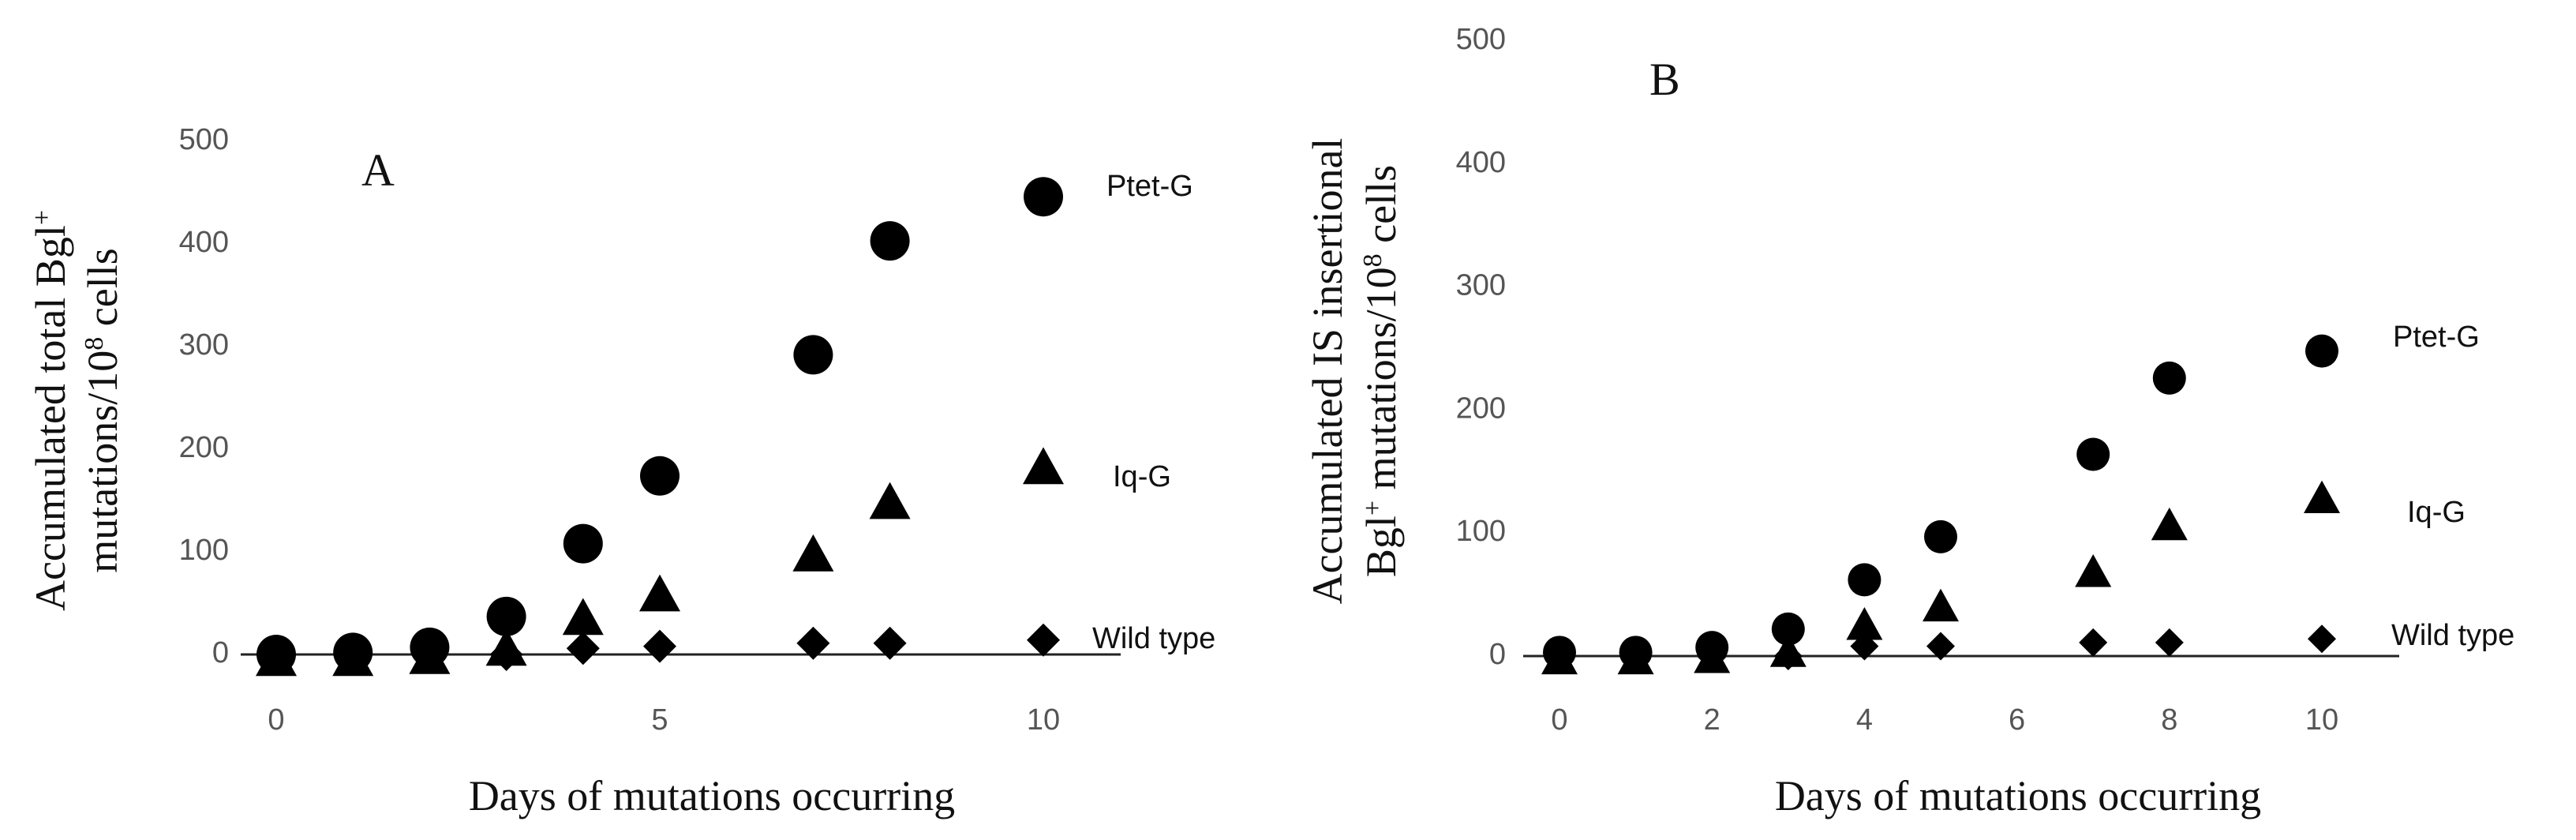 This screenshot has height=840, width=2576. I want to click on x-tick-label-b: 10, so click(2321, 720).